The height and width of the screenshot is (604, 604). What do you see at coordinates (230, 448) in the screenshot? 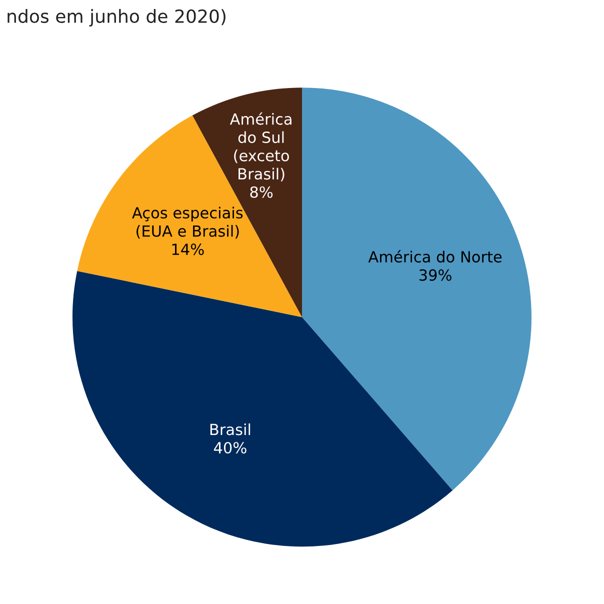
I see `data-label: 40%` at bounding box center [230, 448].